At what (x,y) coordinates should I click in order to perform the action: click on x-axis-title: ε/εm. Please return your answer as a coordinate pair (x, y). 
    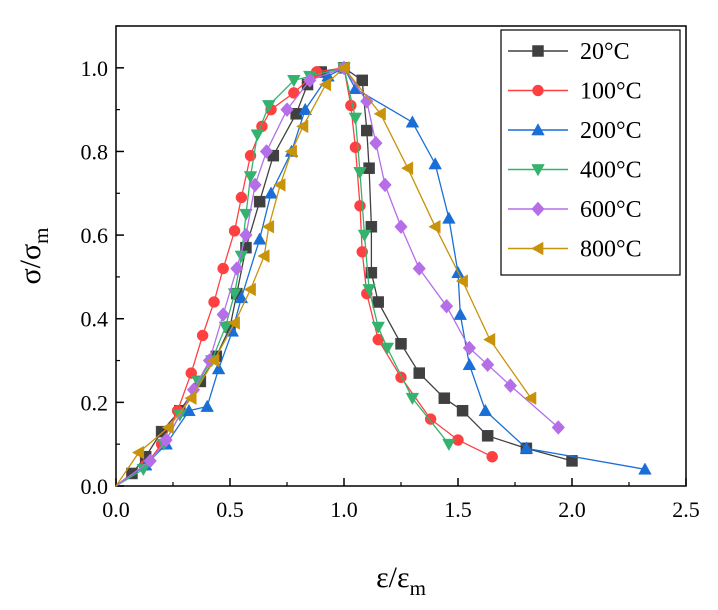
    Looking at the image, I should click on (401, 580).